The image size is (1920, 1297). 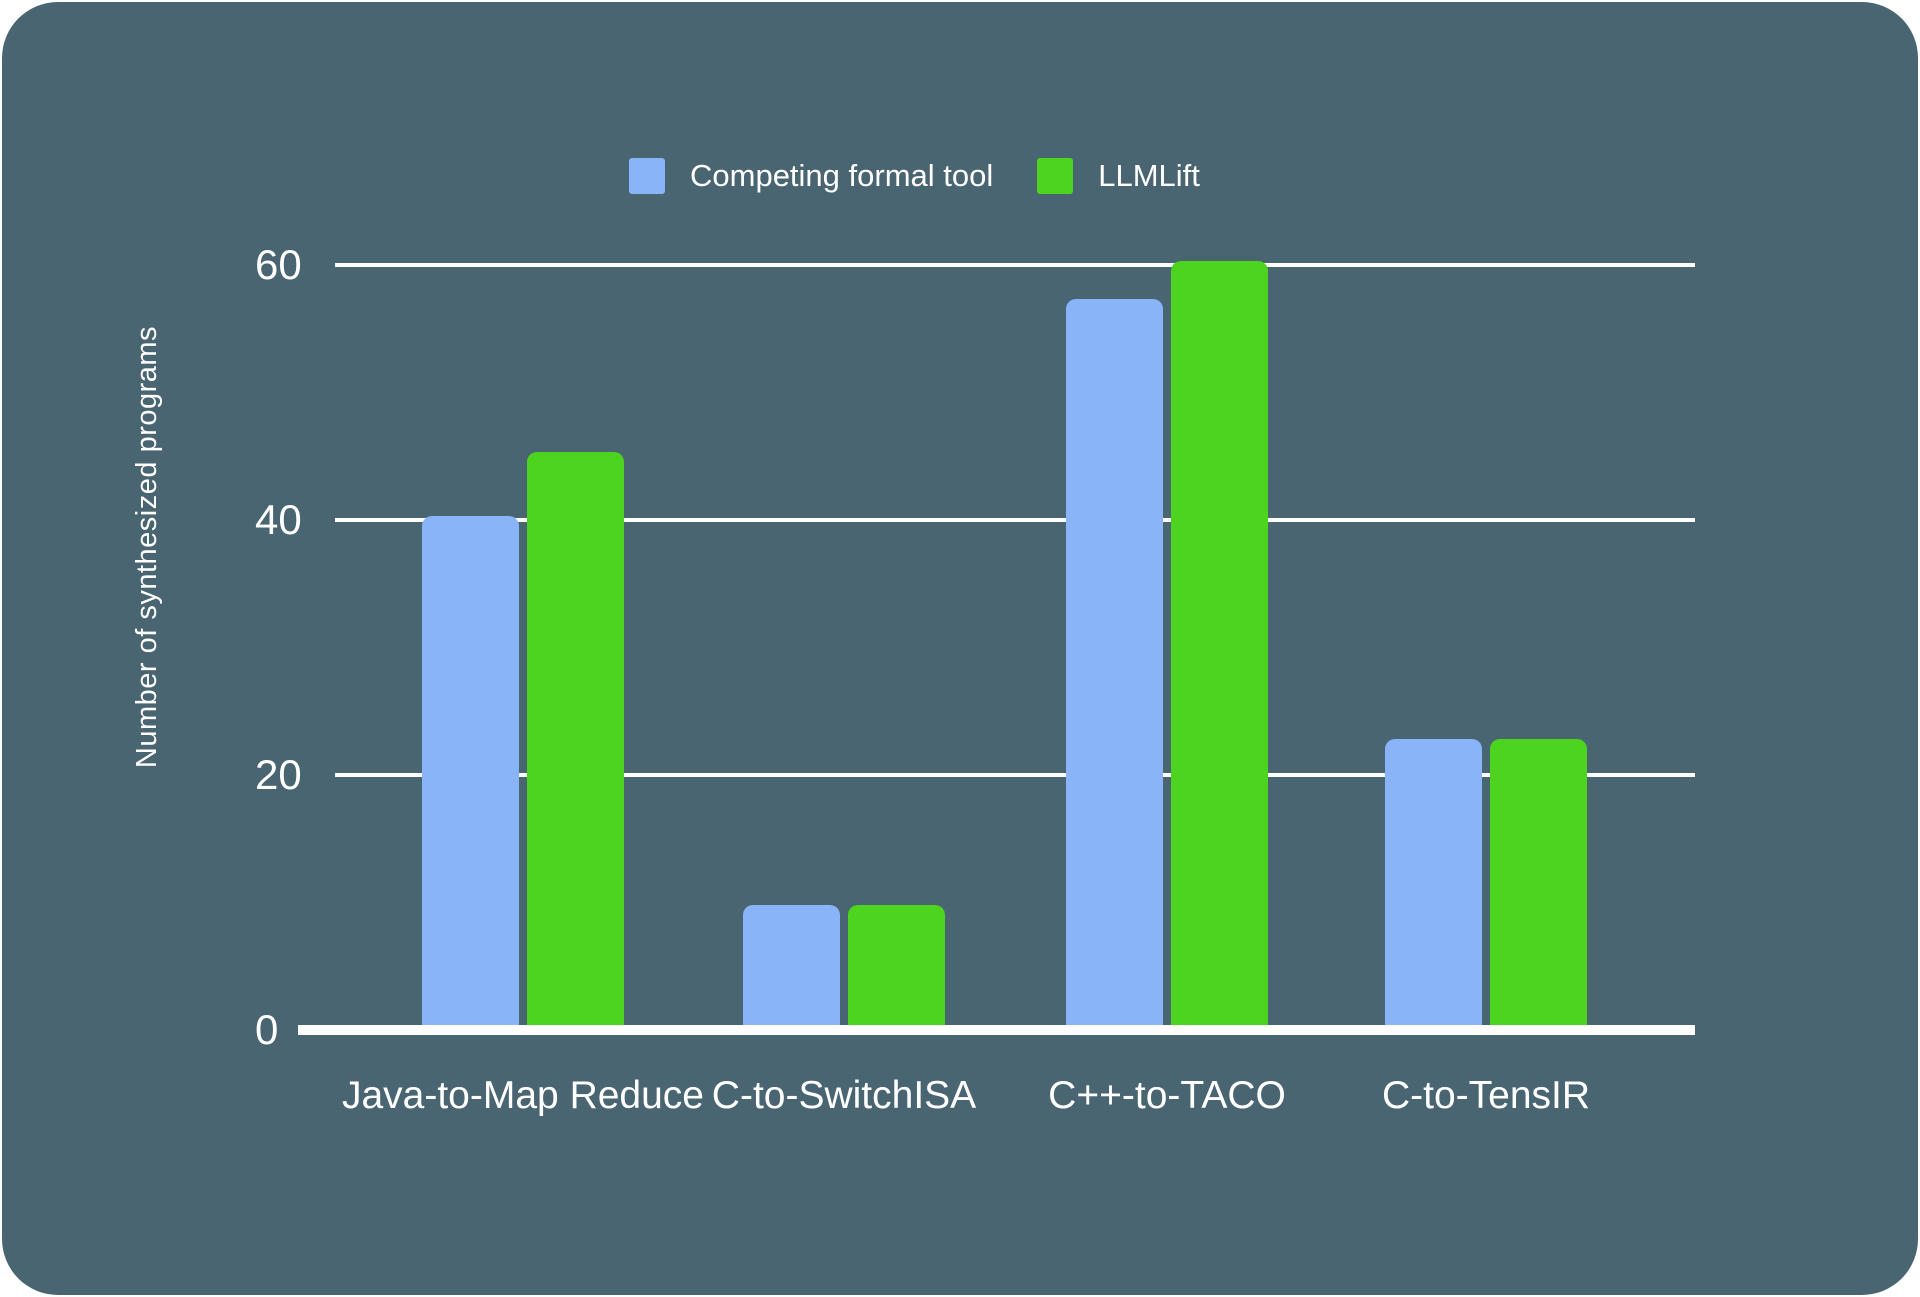 I want to click on legend-item-llmlift: LLMLift, so click(x=1118, y=176).